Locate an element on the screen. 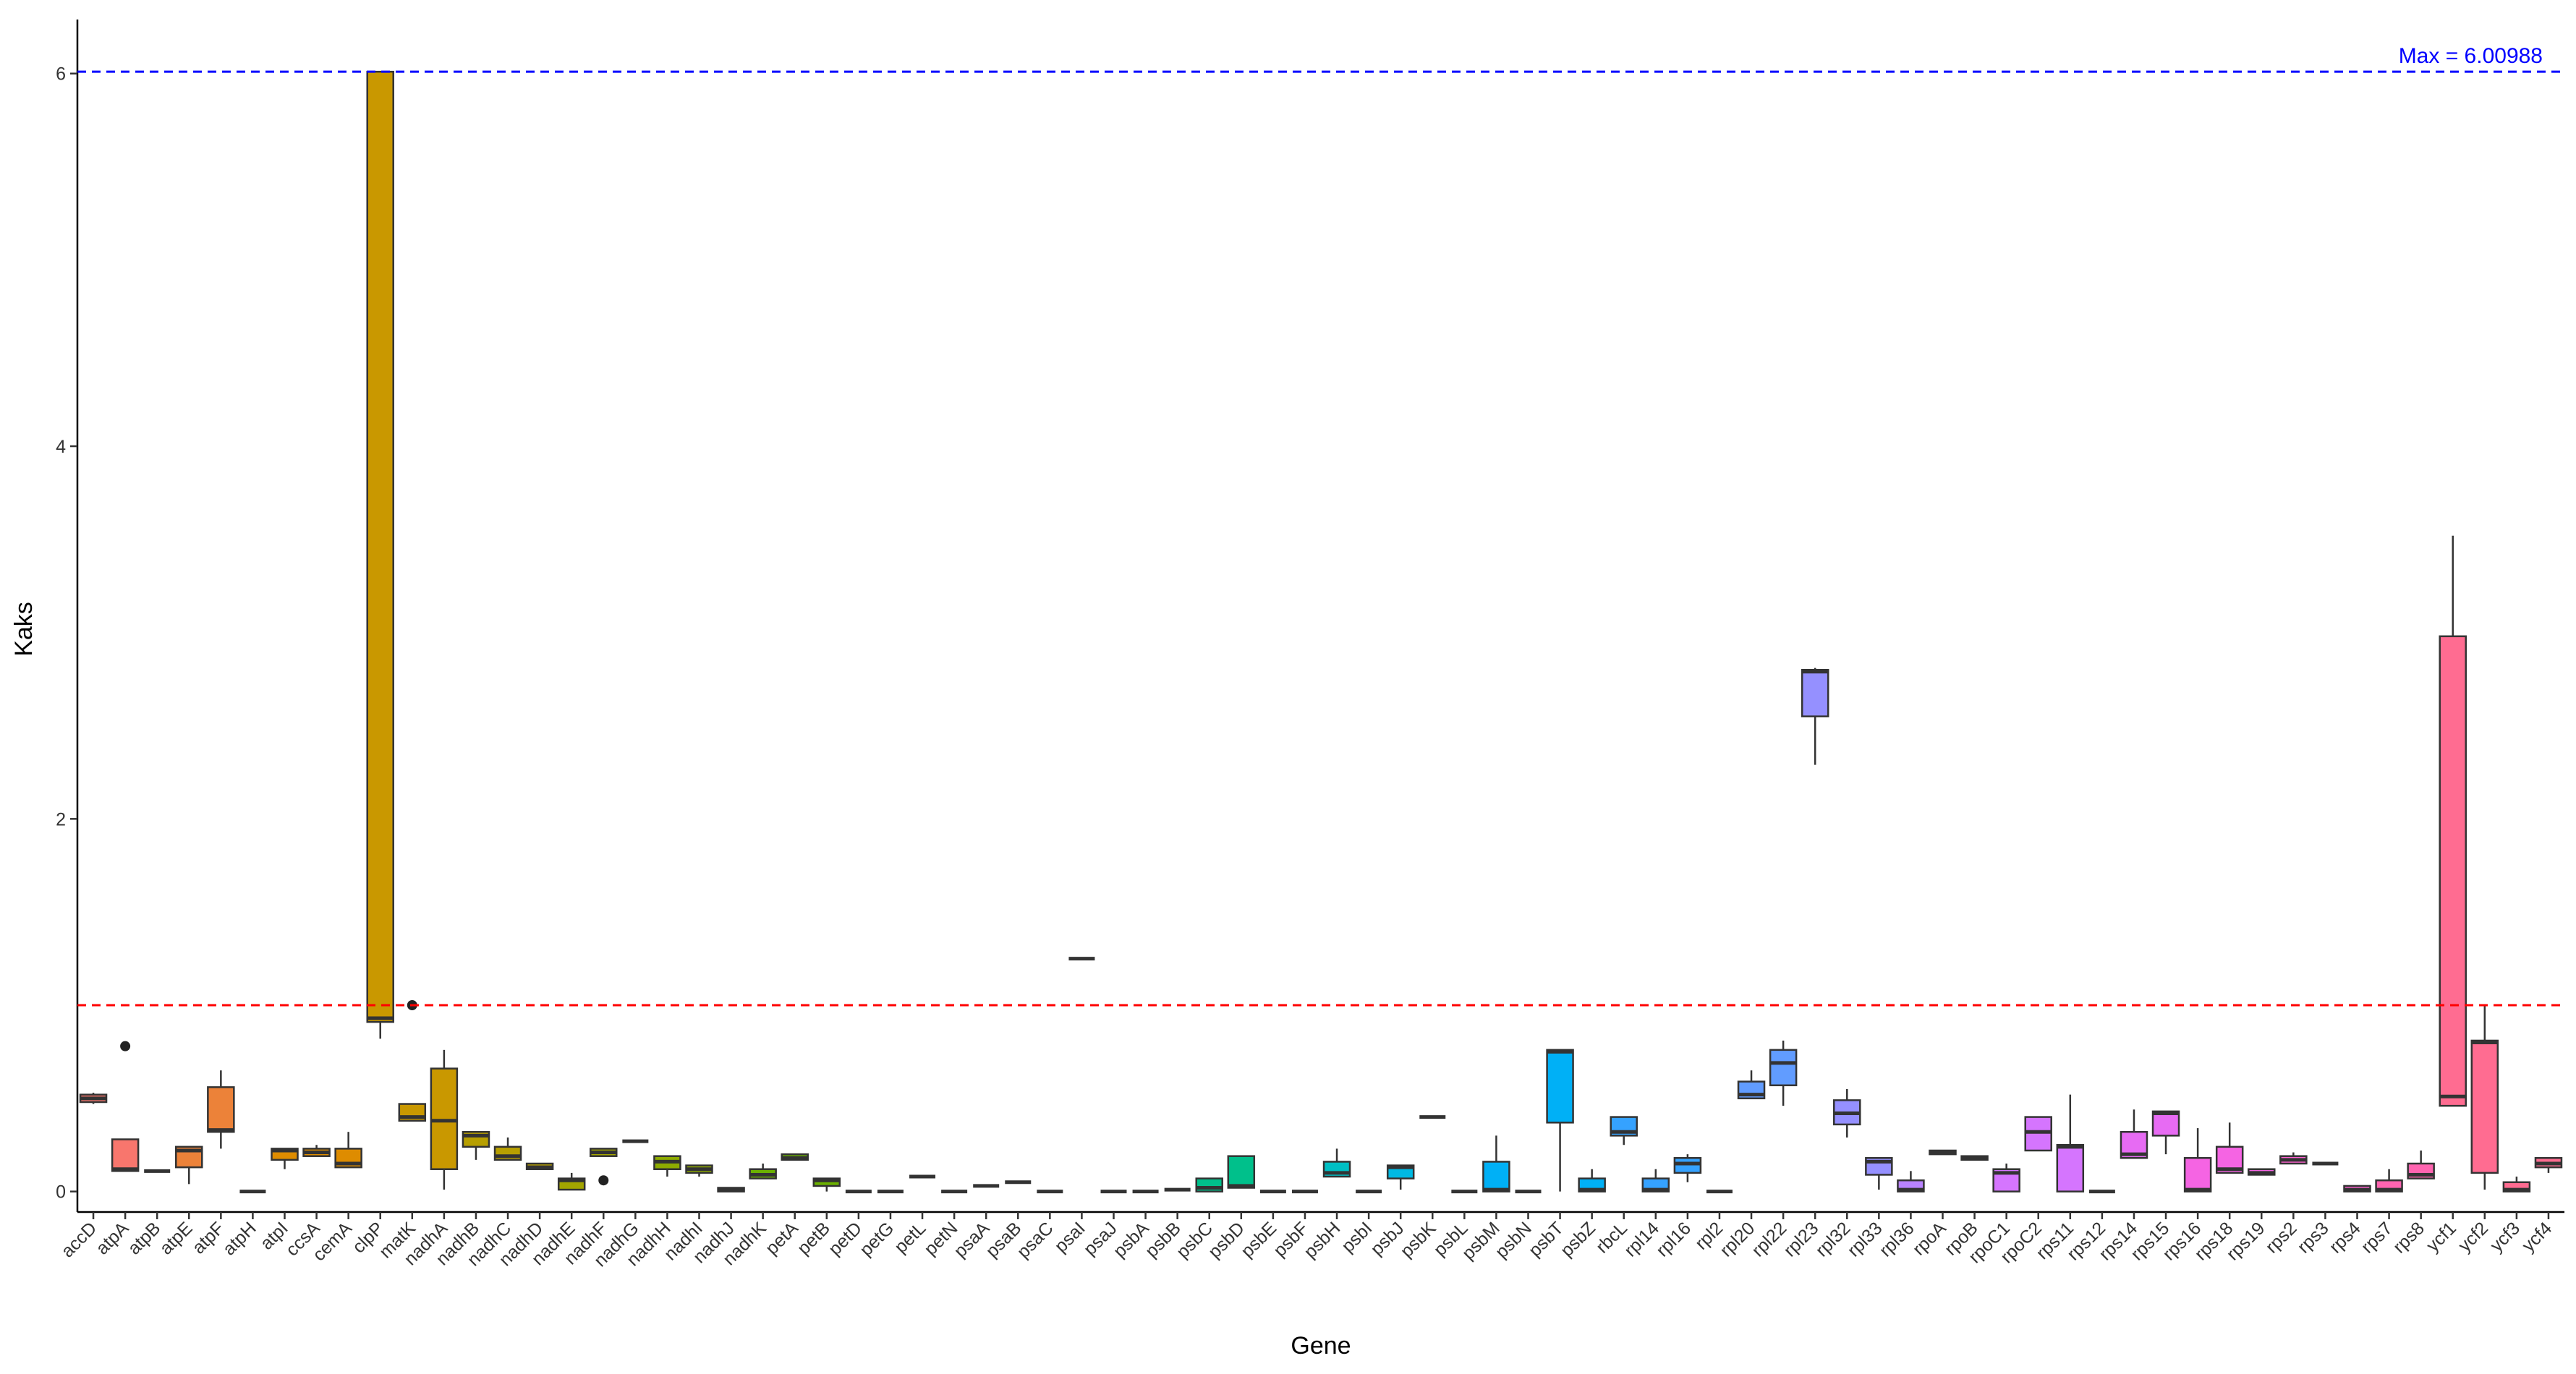 Image resolution: width=2576 pixels, height=1374 pixels. x-tick-label: rpl32 is located at coordinates (1832, 1239).